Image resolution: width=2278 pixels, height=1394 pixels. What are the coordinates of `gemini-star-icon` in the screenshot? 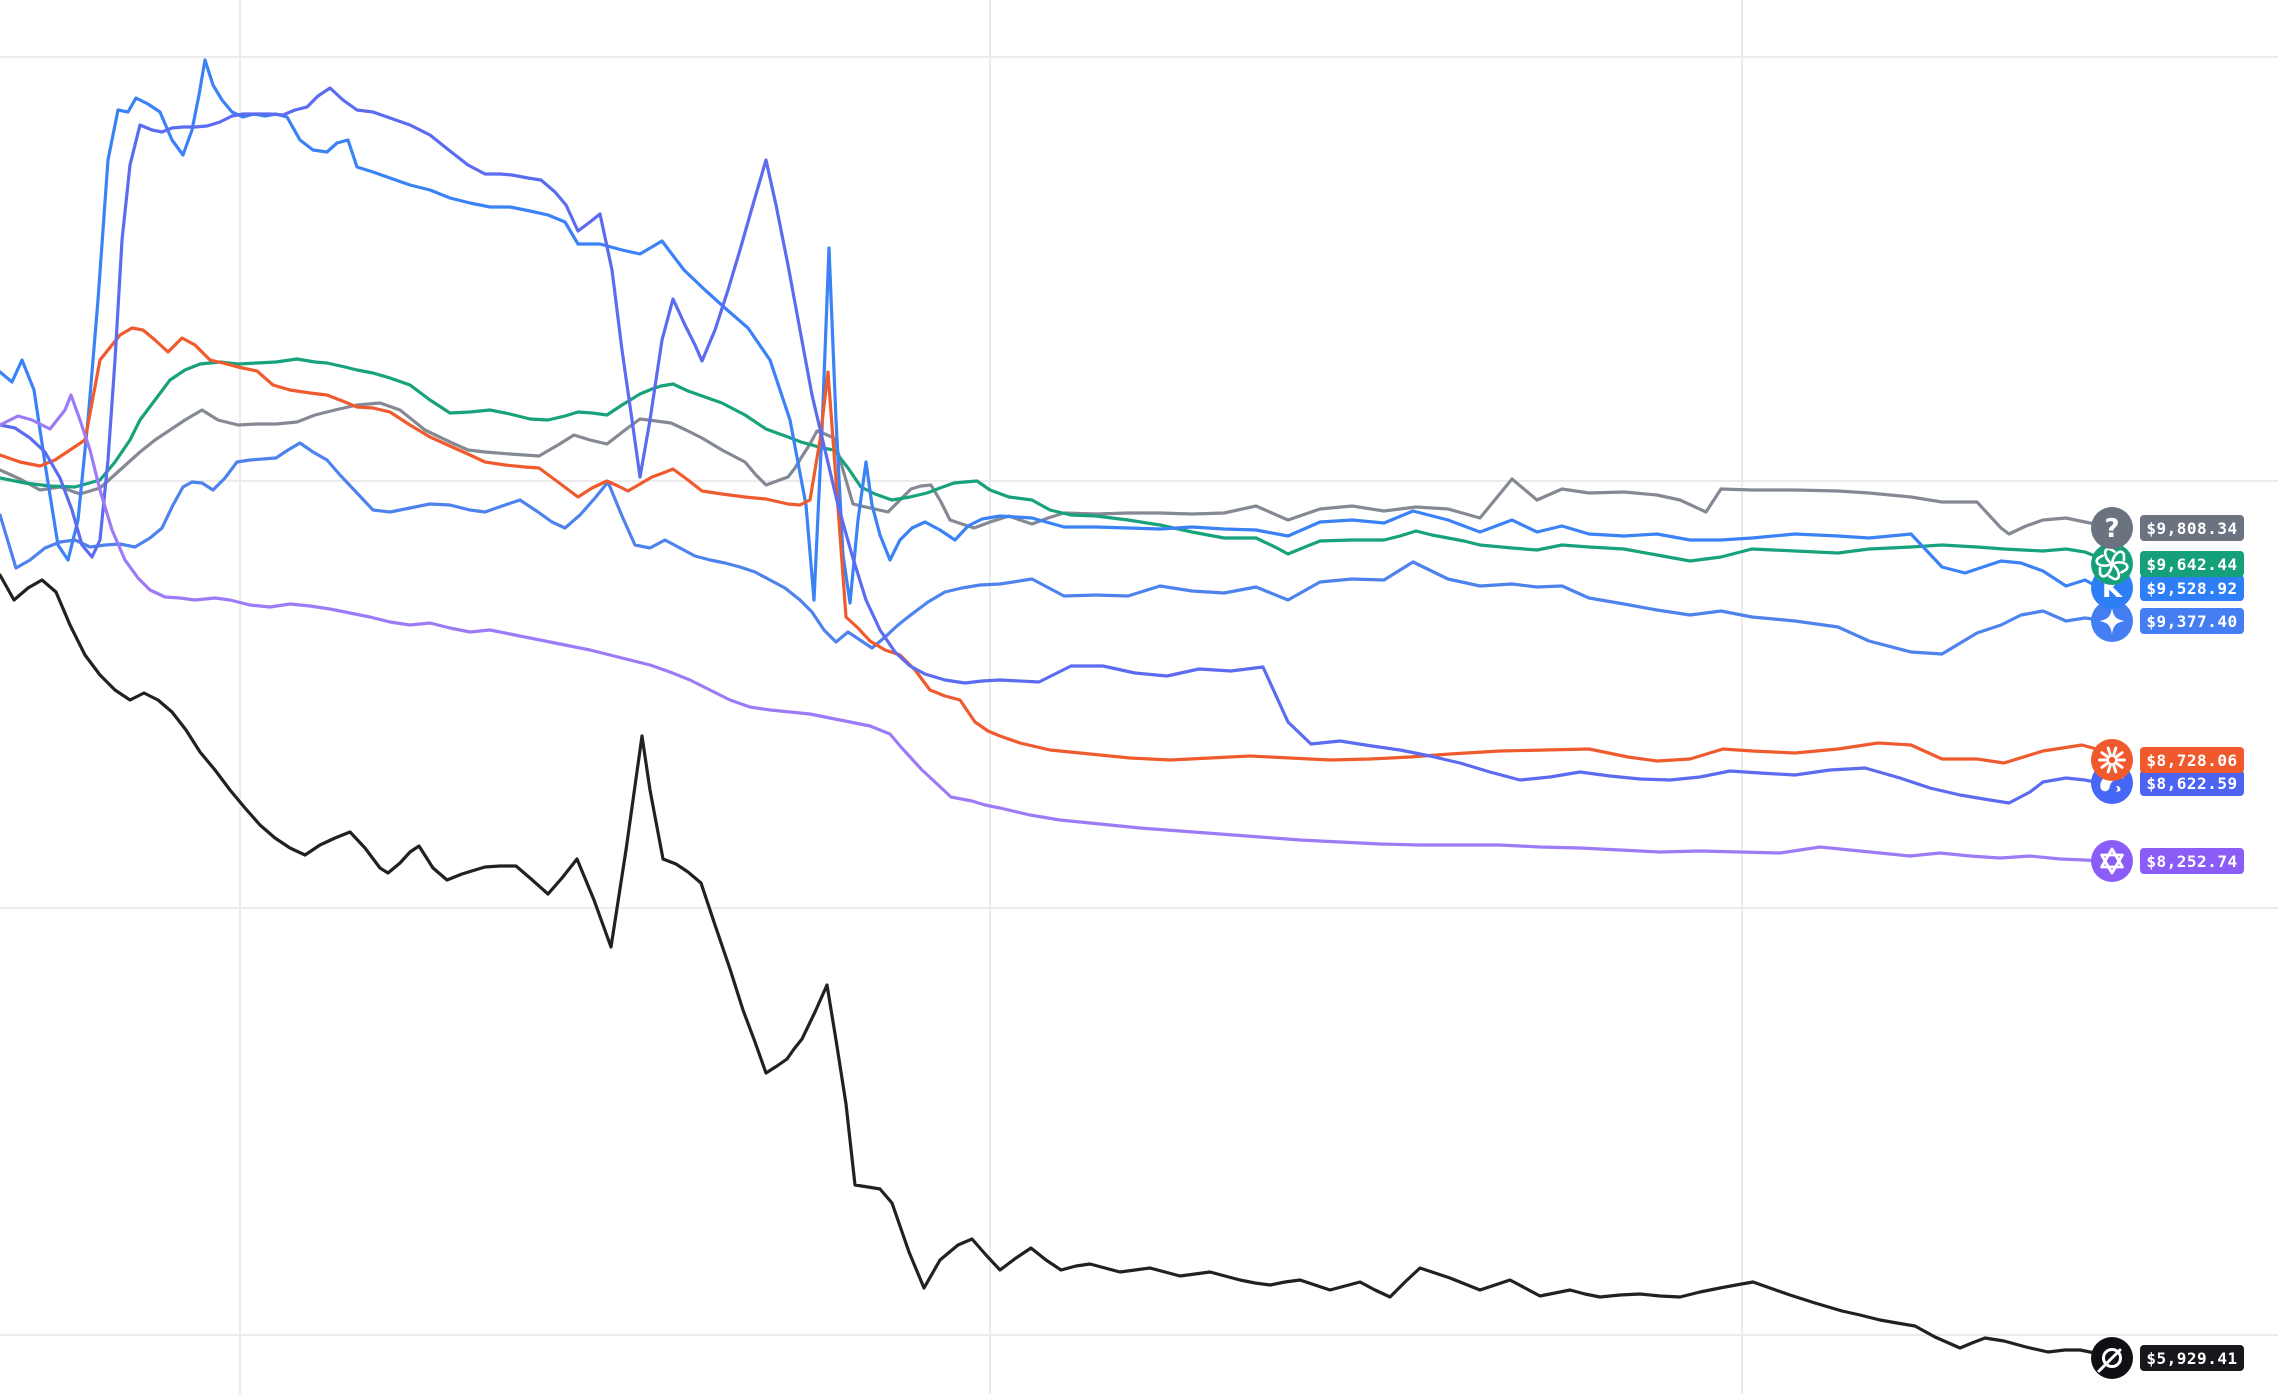 It's located at (2112, 621).